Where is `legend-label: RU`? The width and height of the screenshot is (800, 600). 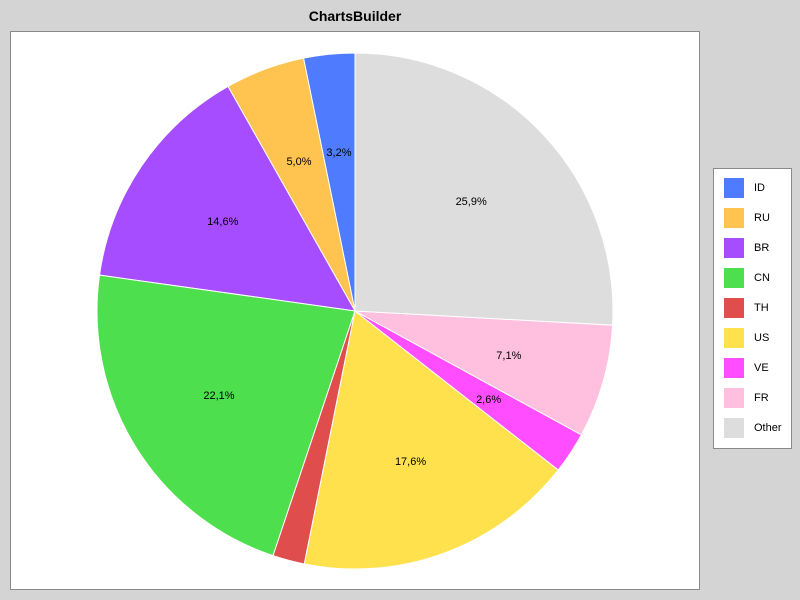 legend-label: RU is located at coordinates (762, 218).